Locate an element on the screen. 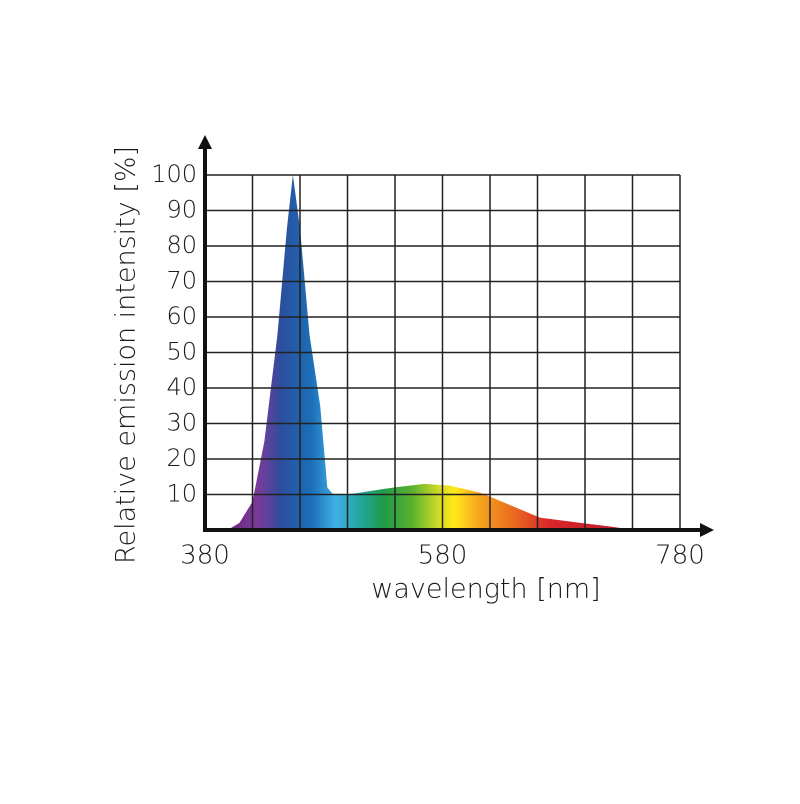 The height and width of the screenshot is (804, 800). x-tick-label: 380 is located at coordinates (205, 556).